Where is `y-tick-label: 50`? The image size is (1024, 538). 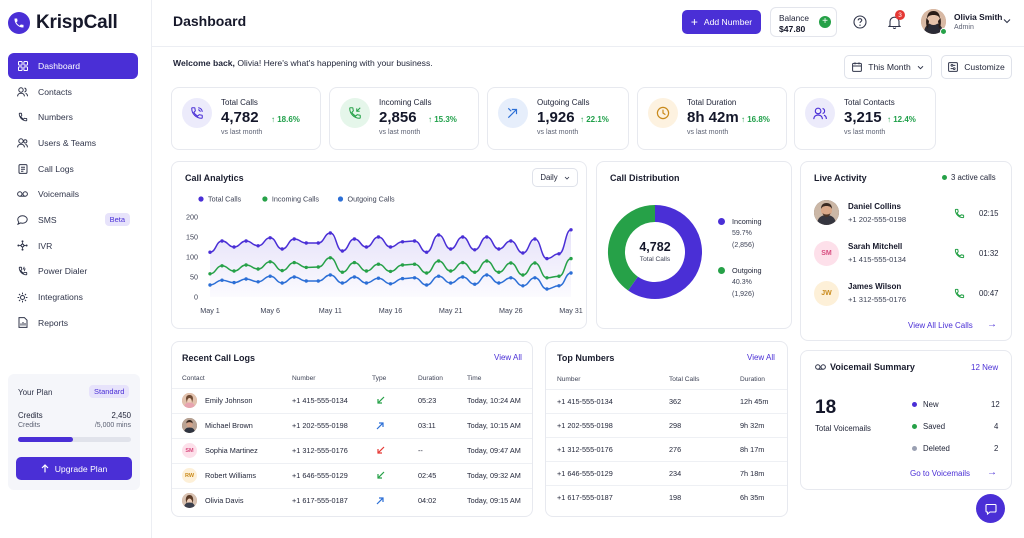 y-tick-label: 50 is located at coordinates (194, 277).